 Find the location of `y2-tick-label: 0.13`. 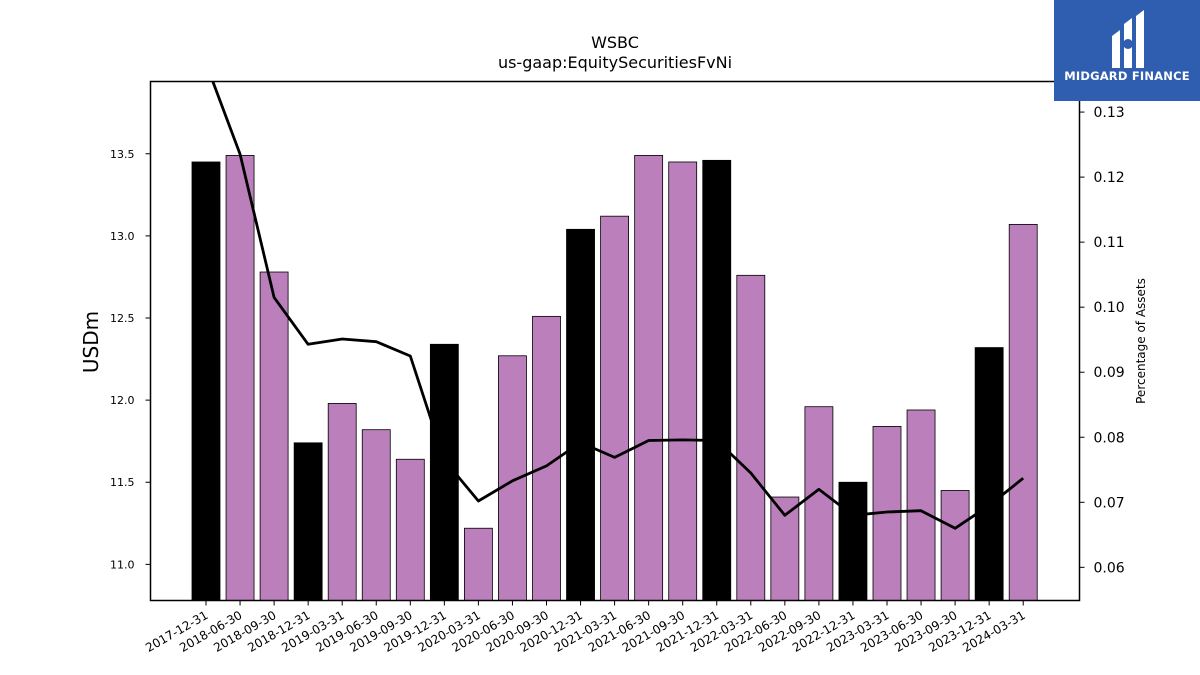

y2-tick-label: 0.13 is located at coordinates (1109, 113).